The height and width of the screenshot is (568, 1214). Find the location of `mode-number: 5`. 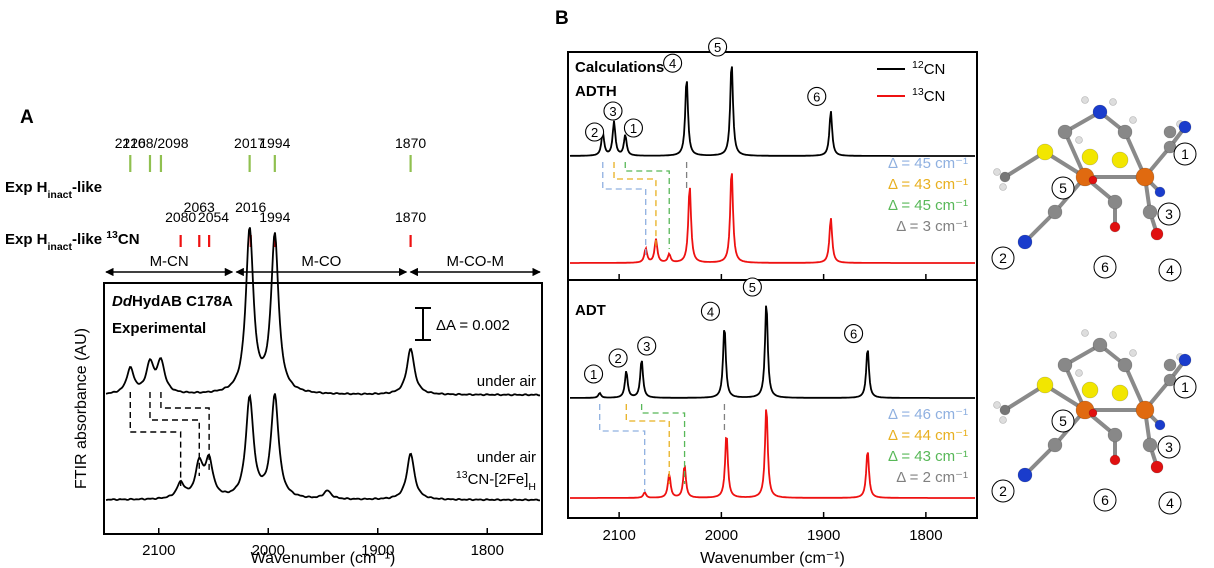

mode-number: 5 is located at coordinates (717, 47).